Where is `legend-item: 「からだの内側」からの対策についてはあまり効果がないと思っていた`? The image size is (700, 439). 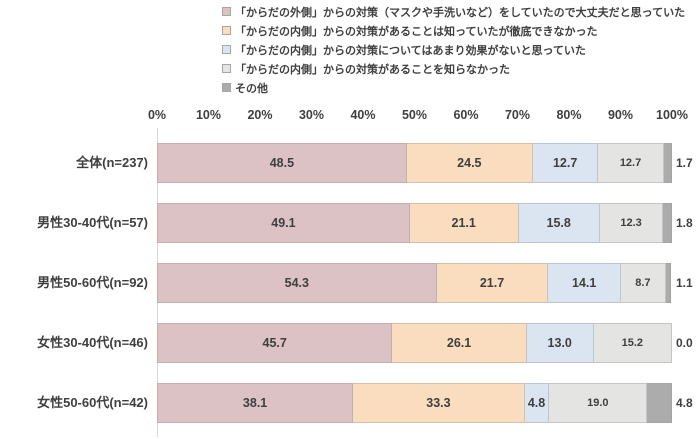 legend-item: 「からだの内側」からの対策についてはあまり効果がないと思っていた is located at coordinates (453, 49).